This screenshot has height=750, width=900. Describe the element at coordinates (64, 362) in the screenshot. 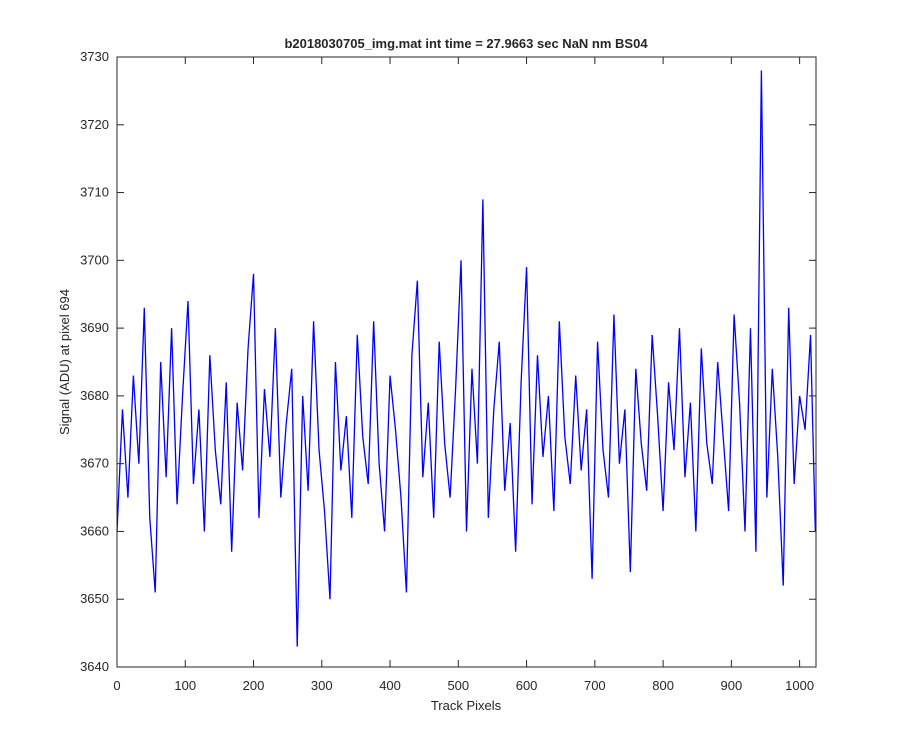

I see `y-axis-label: Signal (ADU) at pixel 694` at that location.